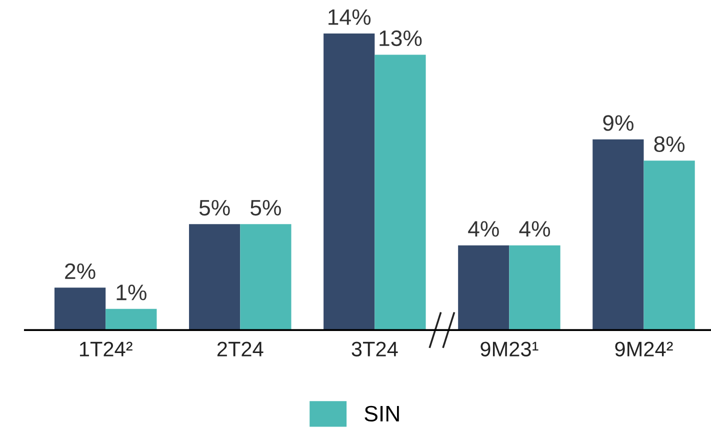 This screenshot has height=446, width=711. What do you see at coordinates (240, 349) in the screenshot?
I see `x-tick-label: 2T24` at bounding box center [240, 349].